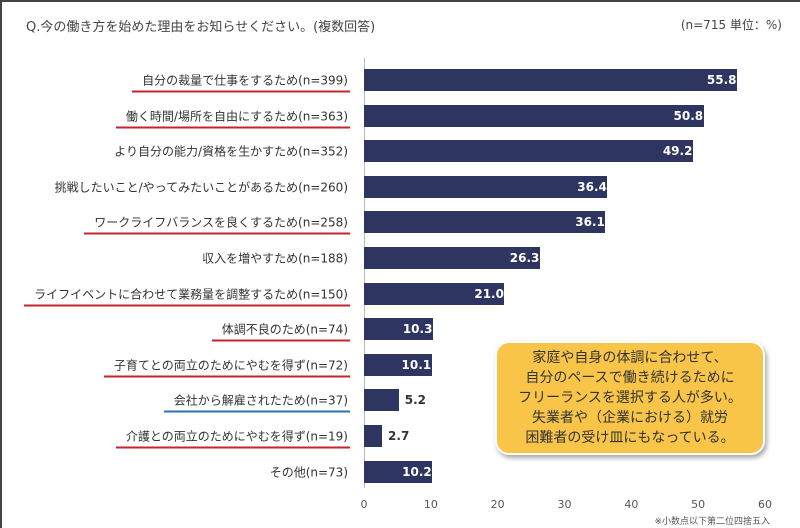  I want to click on category-label: 収入を増やすため(n=188), so click(271, 258).